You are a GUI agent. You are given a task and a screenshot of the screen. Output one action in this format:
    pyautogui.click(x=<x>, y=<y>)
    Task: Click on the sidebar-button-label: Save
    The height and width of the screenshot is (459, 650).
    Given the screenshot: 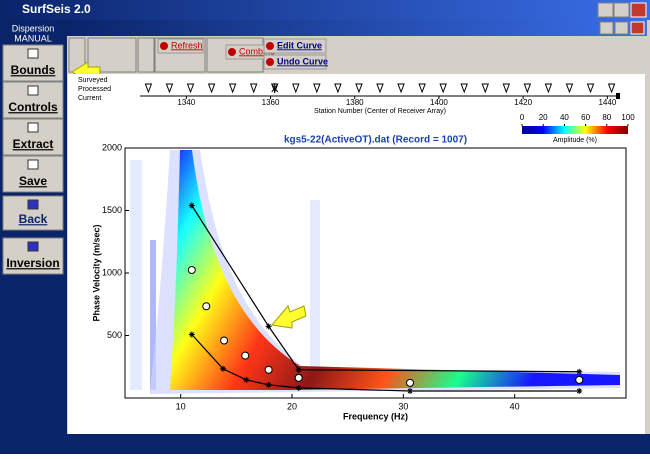 What is the action you would take?
    pyautogui.click(x=33, y=181)
    